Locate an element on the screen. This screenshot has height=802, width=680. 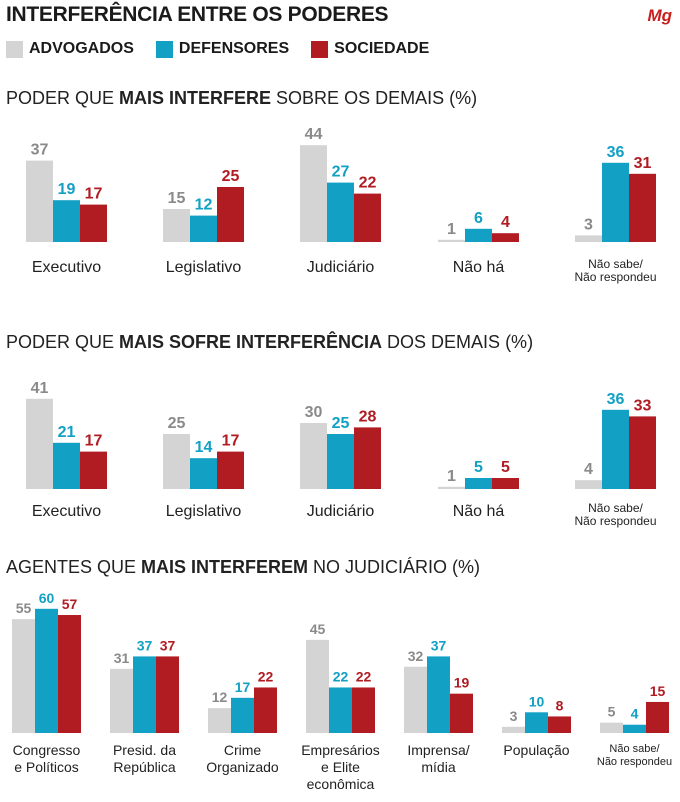
legend-item-advogados: ADVOGADOS is located at coordinates (70, 49).